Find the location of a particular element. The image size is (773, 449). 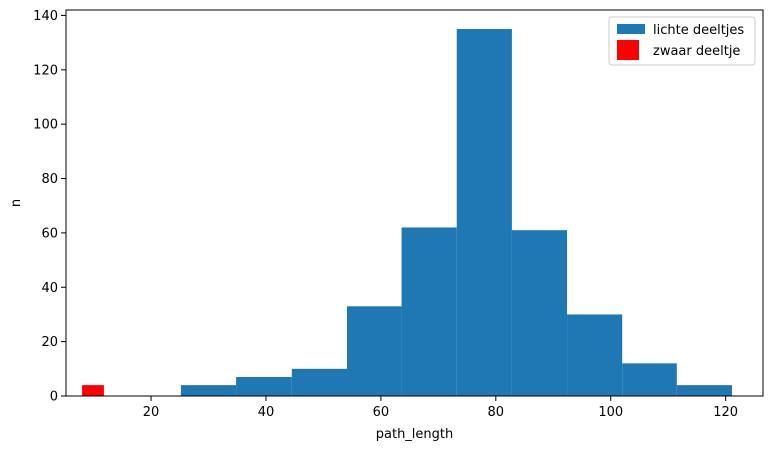

legend-label-zwaar-deeltje: zwaar deeltje is located at coordinates (696, 51).